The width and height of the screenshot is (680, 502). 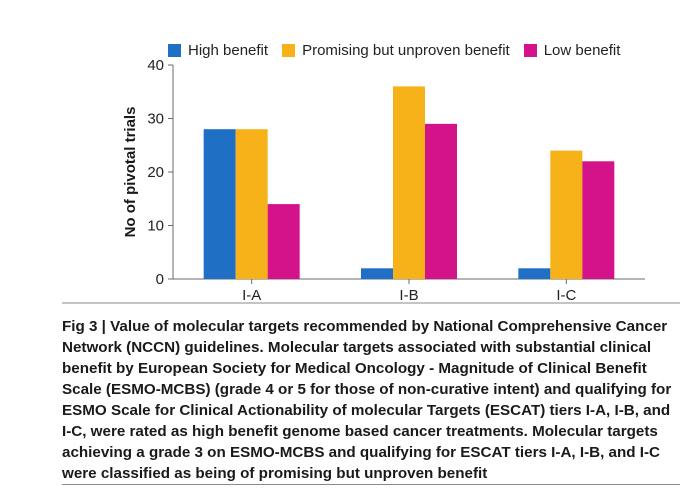 I want to click on legend-label-promising-benefit: Promising but unproven benefit, so click(x=406, y=50).